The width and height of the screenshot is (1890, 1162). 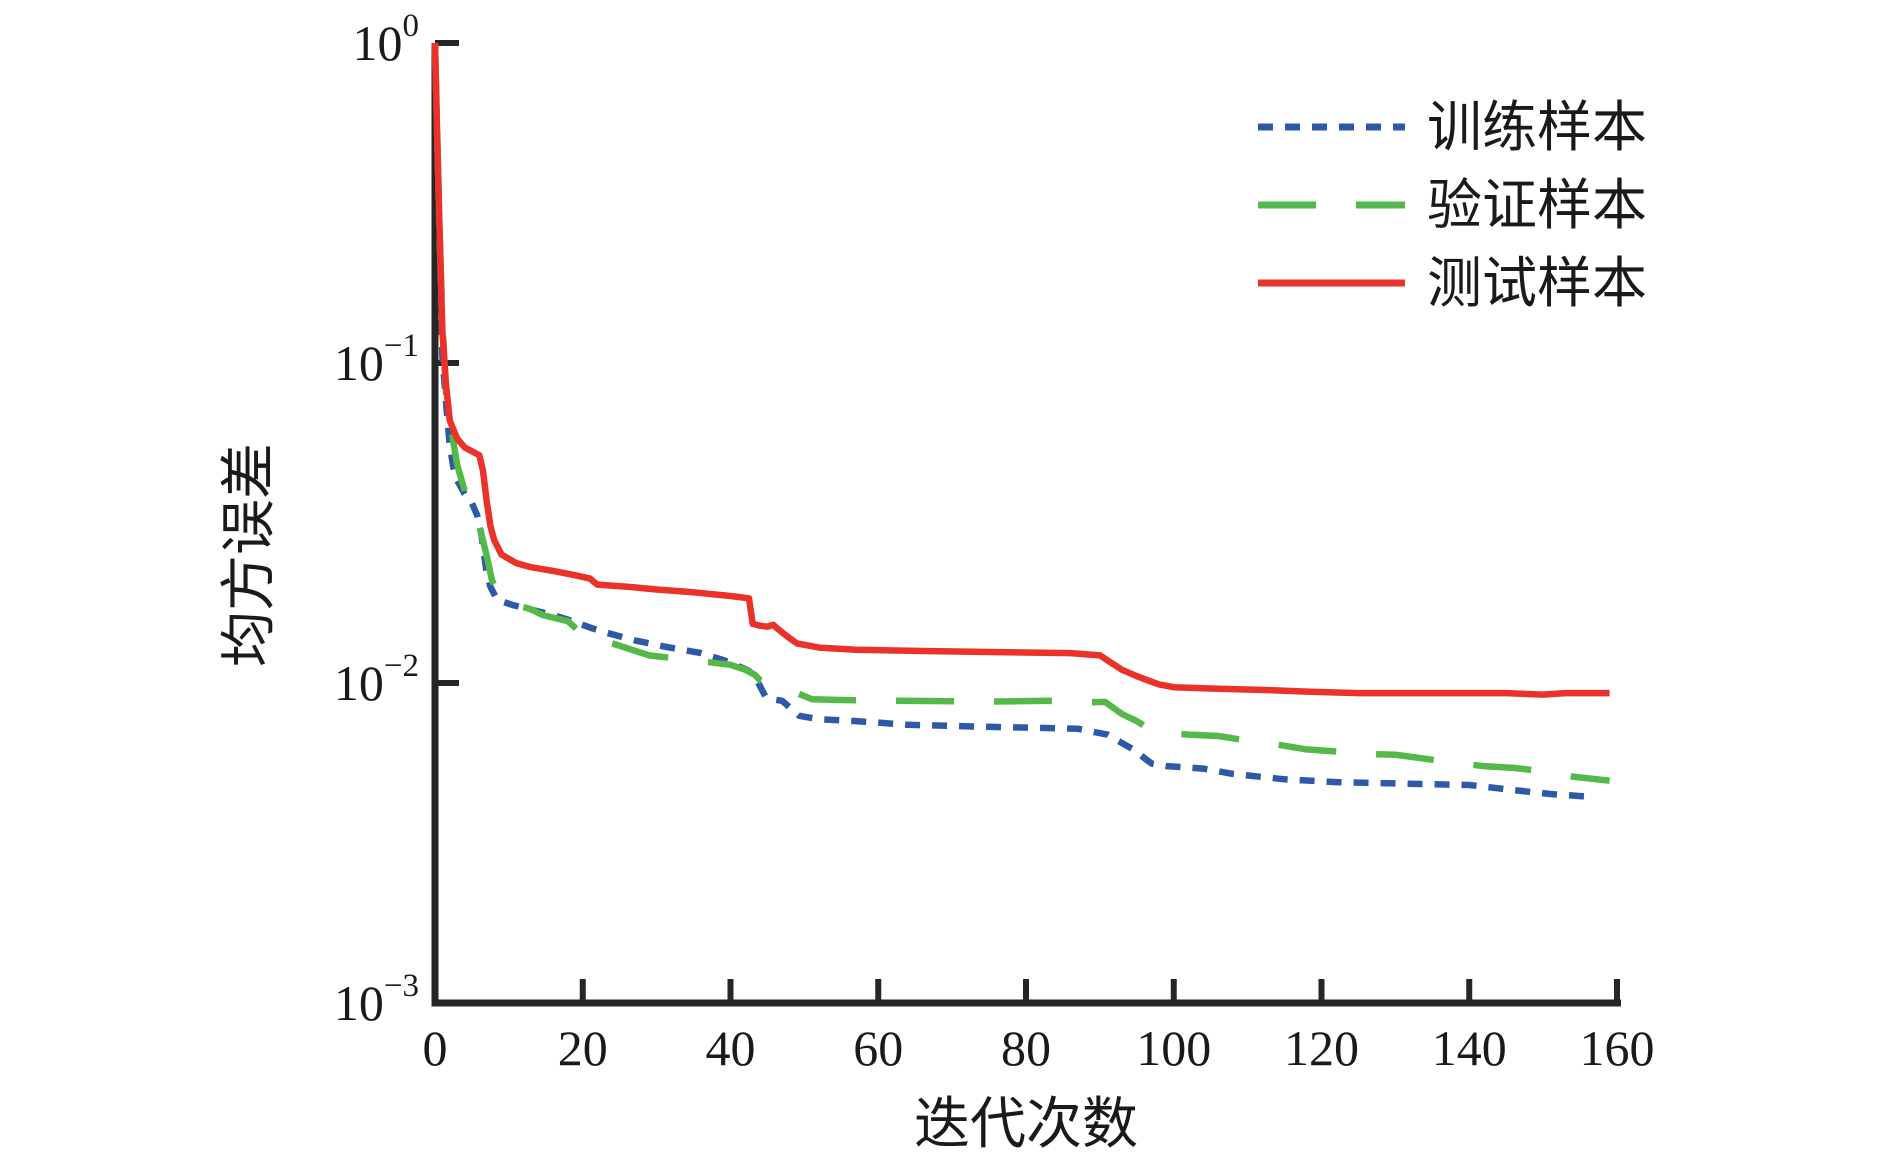 I want to click on y-tick-label: 10⁻³, so click(x=376, y=999).